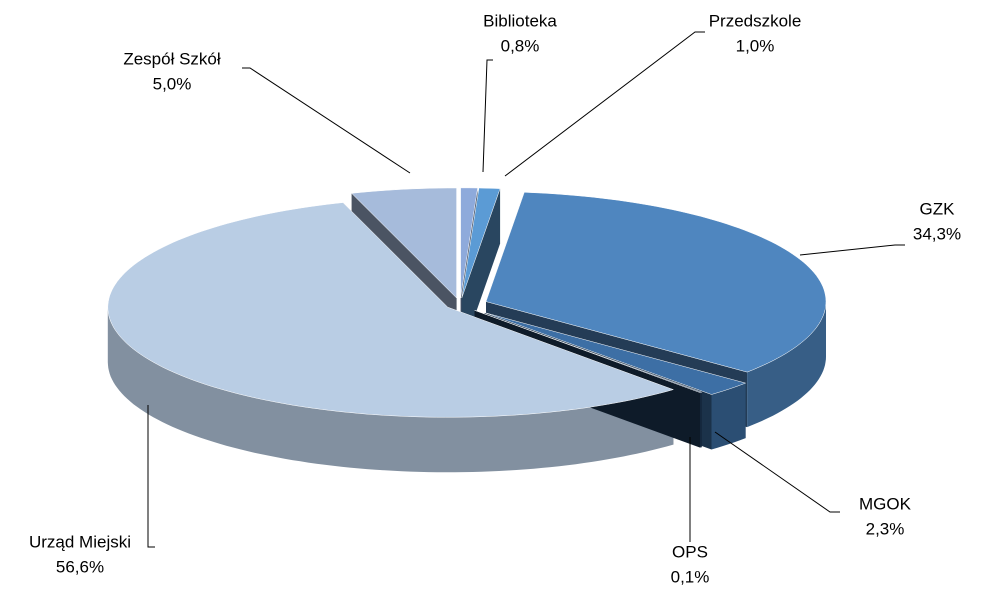  Describe the element at coordinates (885, 503) in the screenshot. I see `category-label: MGOK` at that location.